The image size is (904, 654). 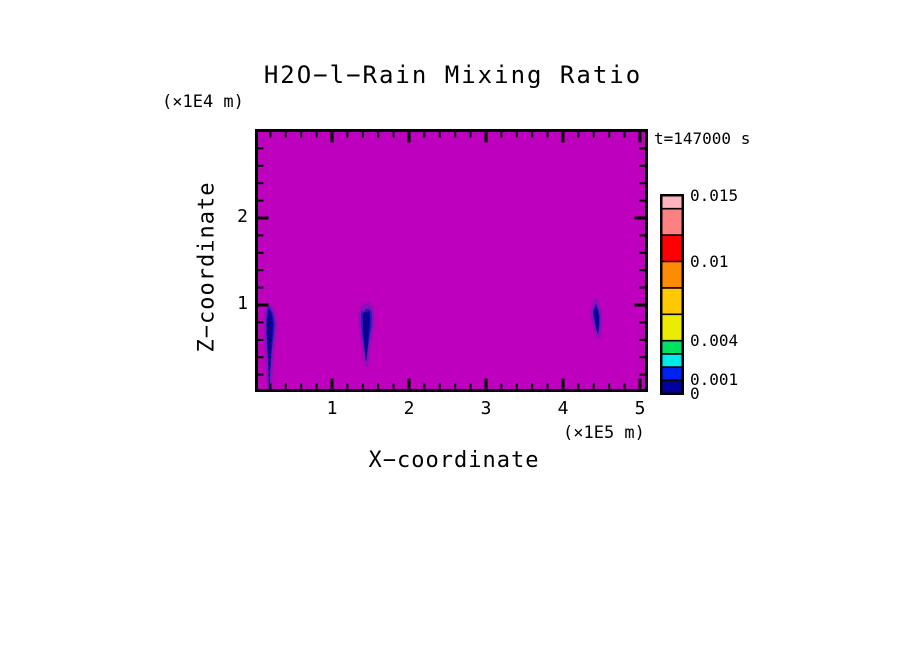 I want to click on x-axis-title: X−coordinate, so click(x=454, y=460).